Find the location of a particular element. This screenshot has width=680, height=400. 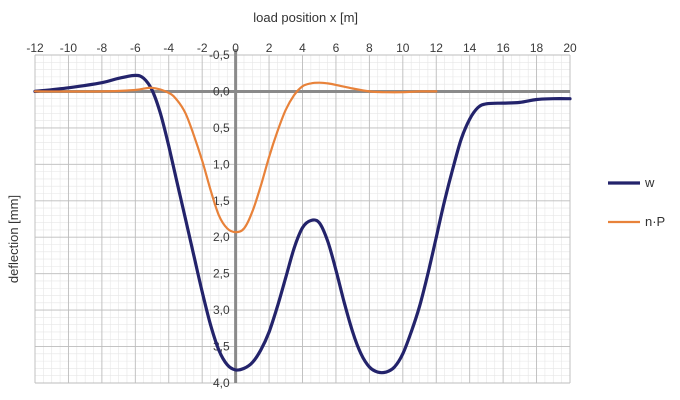

y-tick-label: 1,0 is located at coordinates (221, 164).